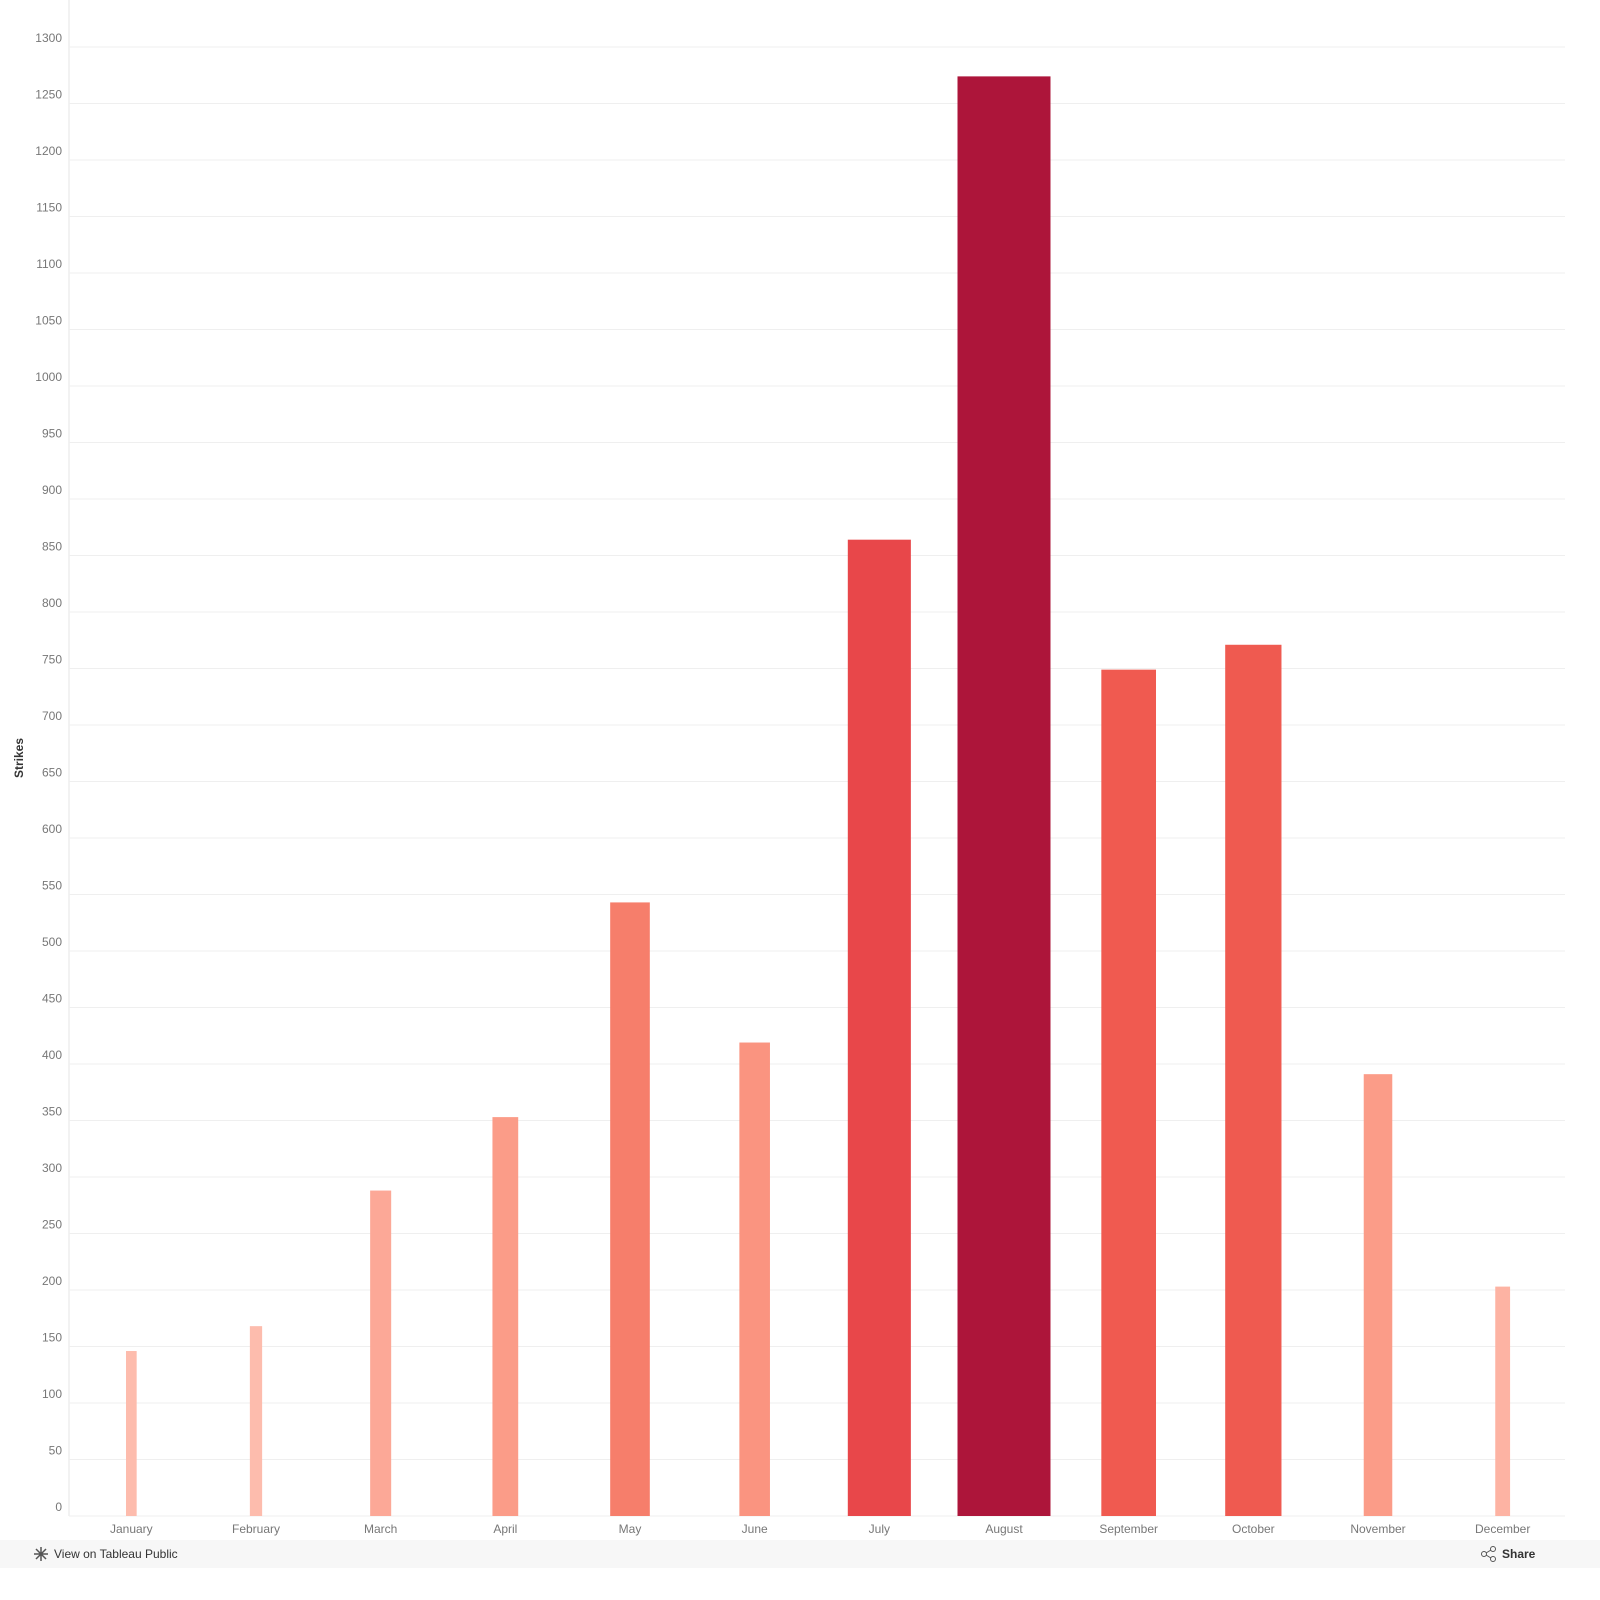 This screenshot has width=1600, height=1600. What do you see at coordinates (52, 942) in the screenshot?
I see `y-tick-label: 500` at bounding box center [52, 942].